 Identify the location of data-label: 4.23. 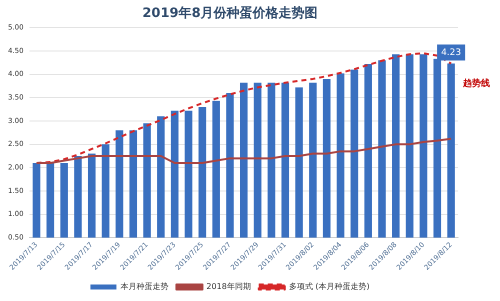
(451, 53).